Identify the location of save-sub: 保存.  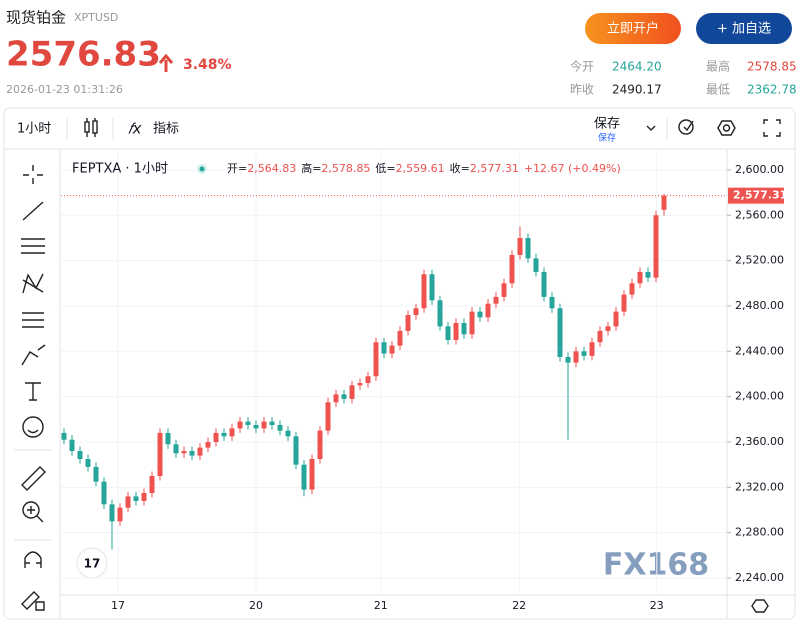
(607, 138).